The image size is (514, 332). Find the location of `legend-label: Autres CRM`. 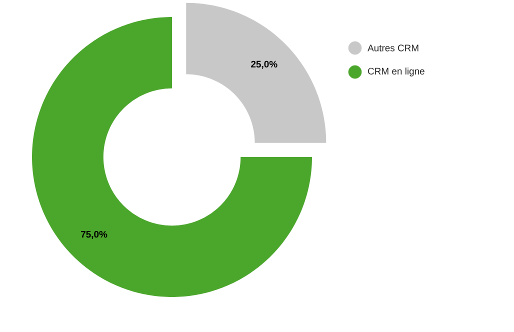

legend-label: Autres CRM is located at coordinates (393, 48).